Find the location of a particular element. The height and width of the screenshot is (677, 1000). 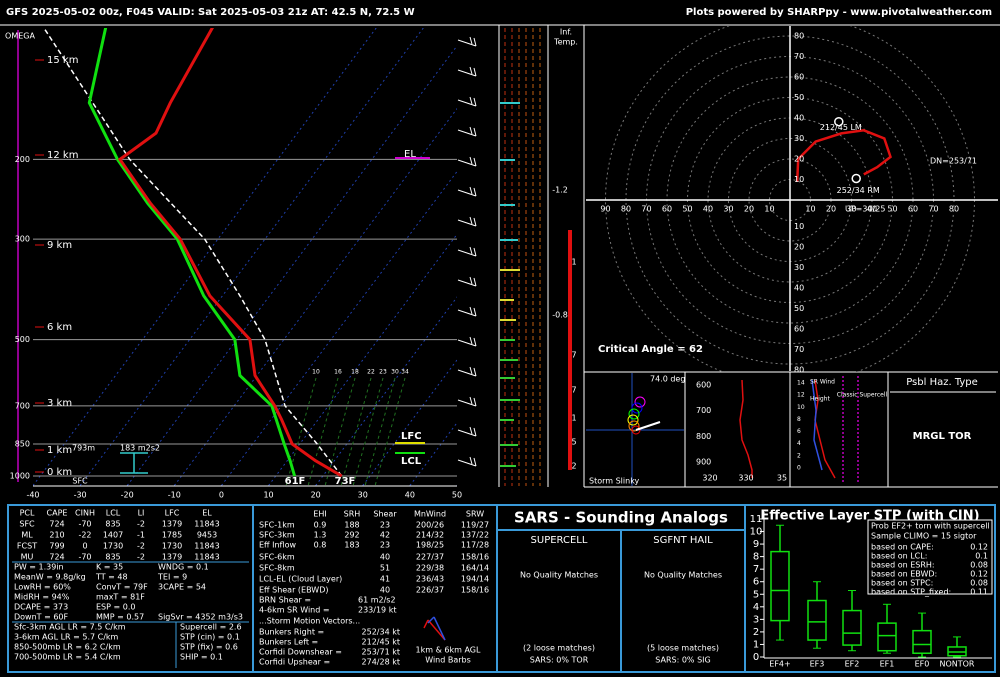

y-tick-label: 500 is located at coordinates (22, 339).